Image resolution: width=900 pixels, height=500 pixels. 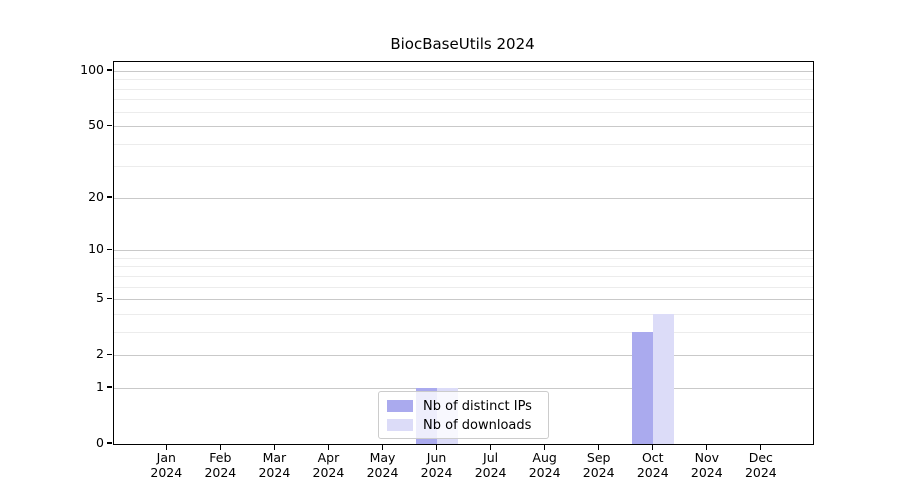 What do you see at coordinates (400, 425) in the screenshot?
I see `legend-swatch-downloads-icon` at bounding box center [400, 425].